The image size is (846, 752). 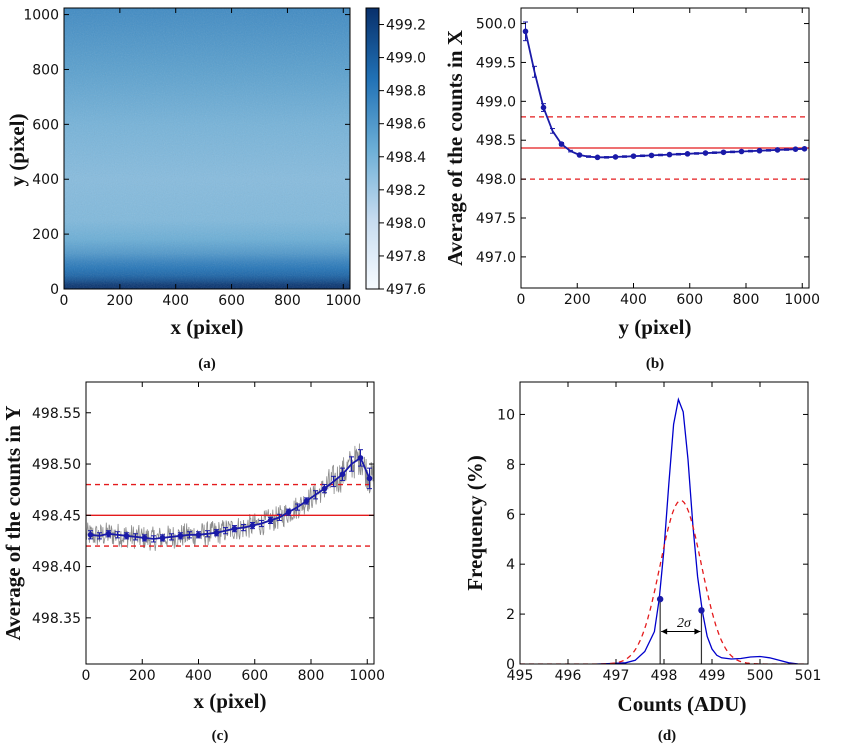 I want to click on colorbar-tick-label: 499.2, so click(x=406, y=26).